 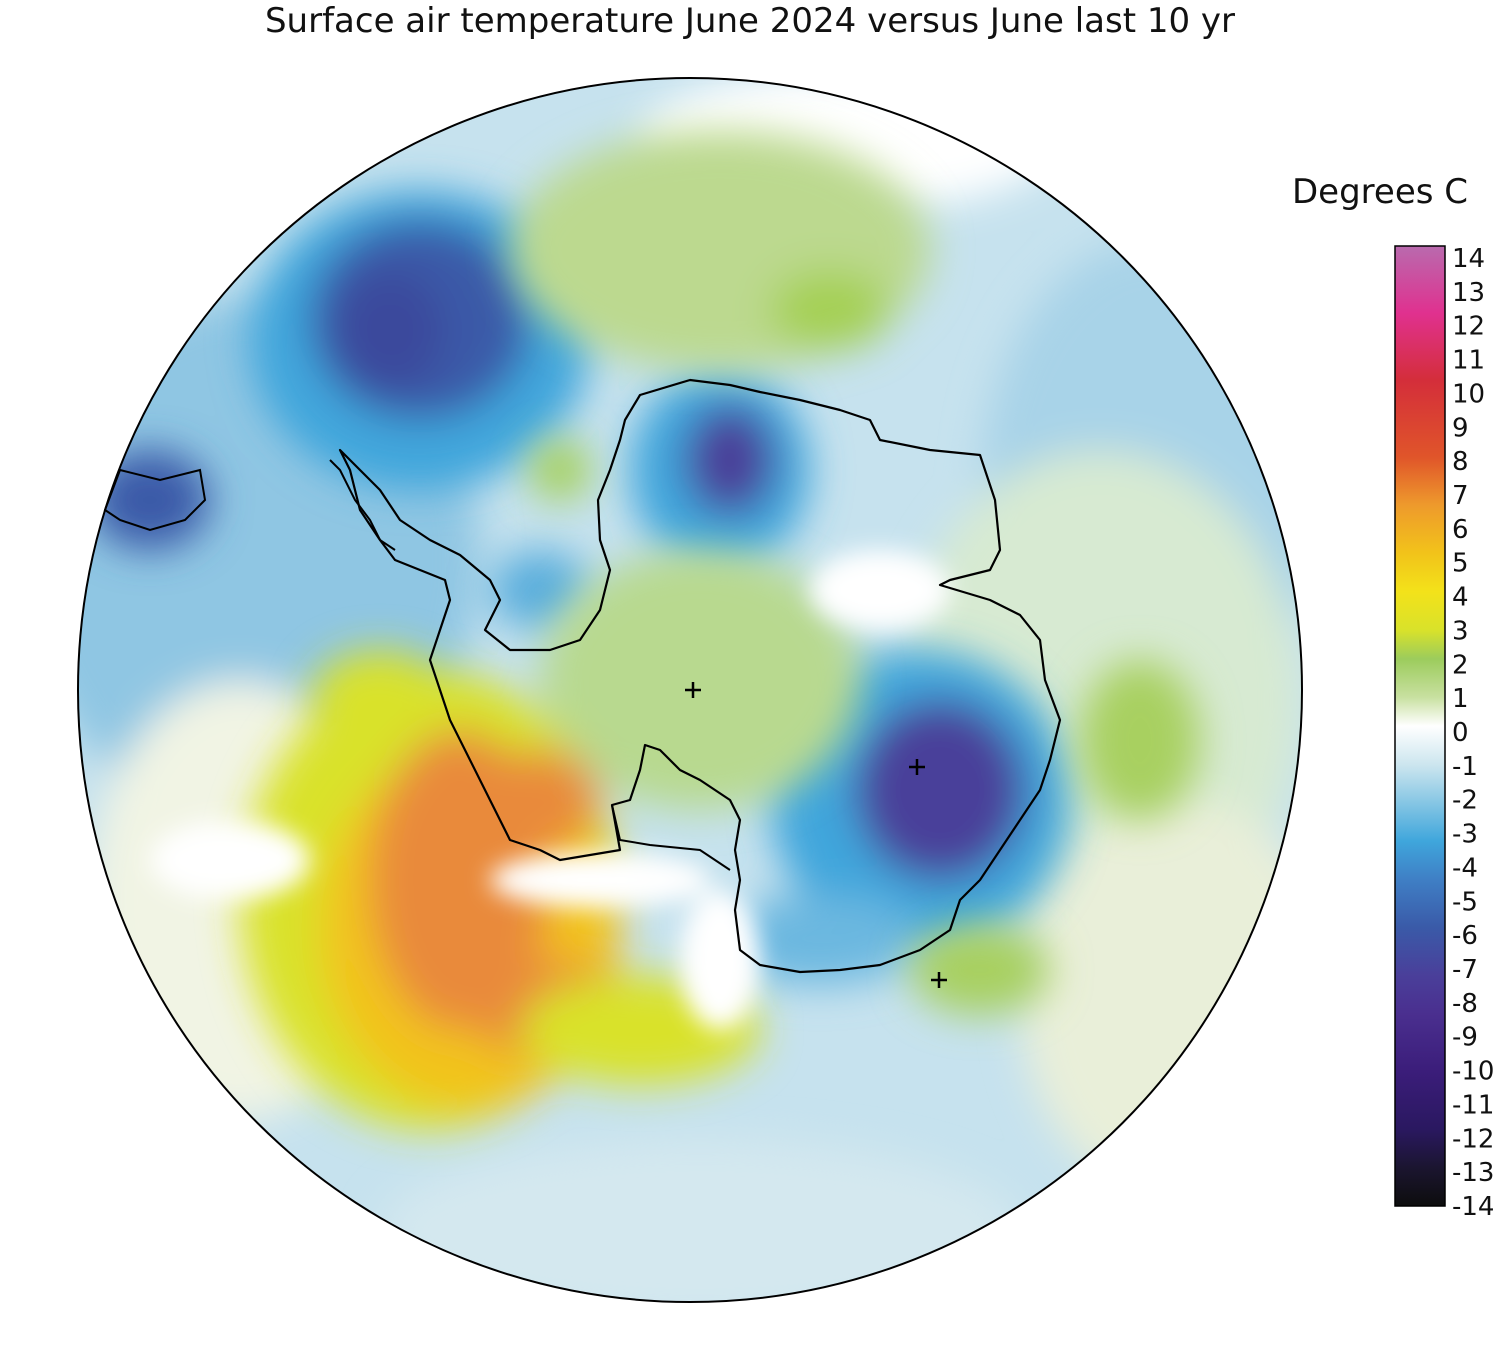 I want to click on colorbar-tick-label: 5, so click(x=1460, y=564).